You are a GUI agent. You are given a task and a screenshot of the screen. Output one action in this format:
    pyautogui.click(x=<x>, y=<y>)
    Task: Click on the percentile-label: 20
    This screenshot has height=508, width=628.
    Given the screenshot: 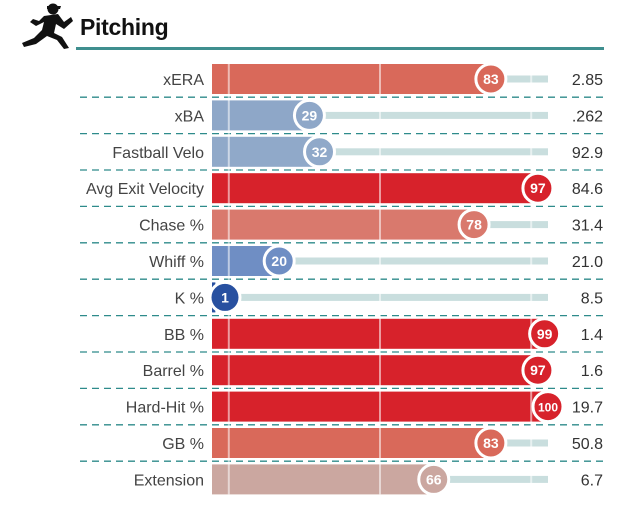 What is the action you would take?
    pyautogui.click(x=279, y=261)
    